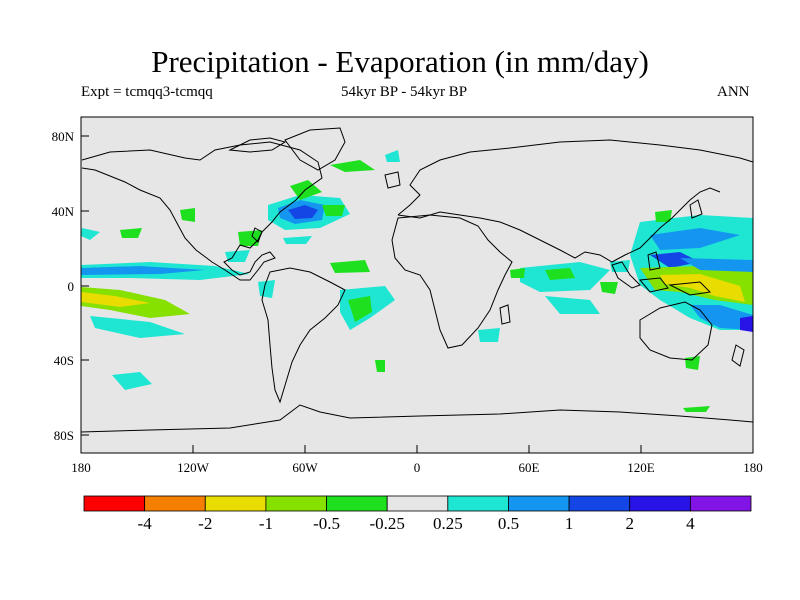 The height and width of the screenshot is (600, 800). Describe the element at coordinates (417, 514) in the screenshot. I see `colorbar: -4 -2 -1 -0.5 -0.25 0.25 0.5 1 2 4` at that location.